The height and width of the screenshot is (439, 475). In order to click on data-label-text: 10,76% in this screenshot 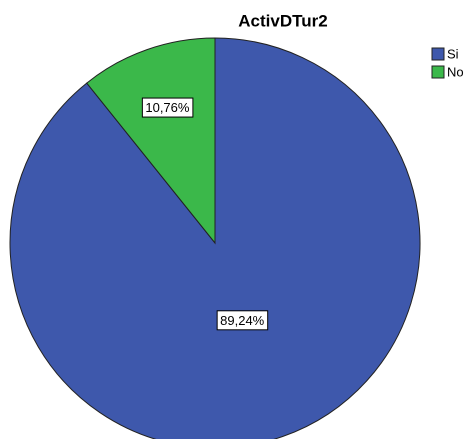, I will do `click(167, 107)`.